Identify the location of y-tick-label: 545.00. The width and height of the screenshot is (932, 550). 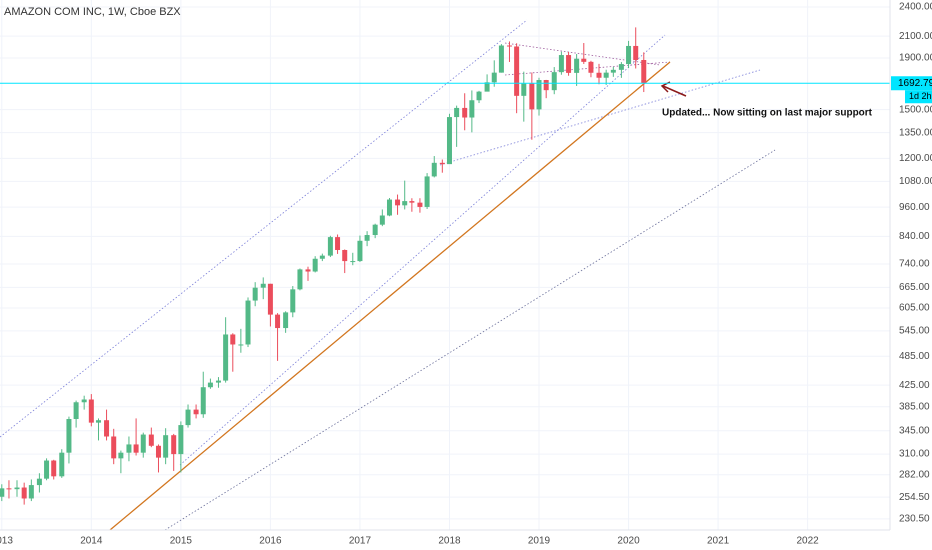
(914, 330).